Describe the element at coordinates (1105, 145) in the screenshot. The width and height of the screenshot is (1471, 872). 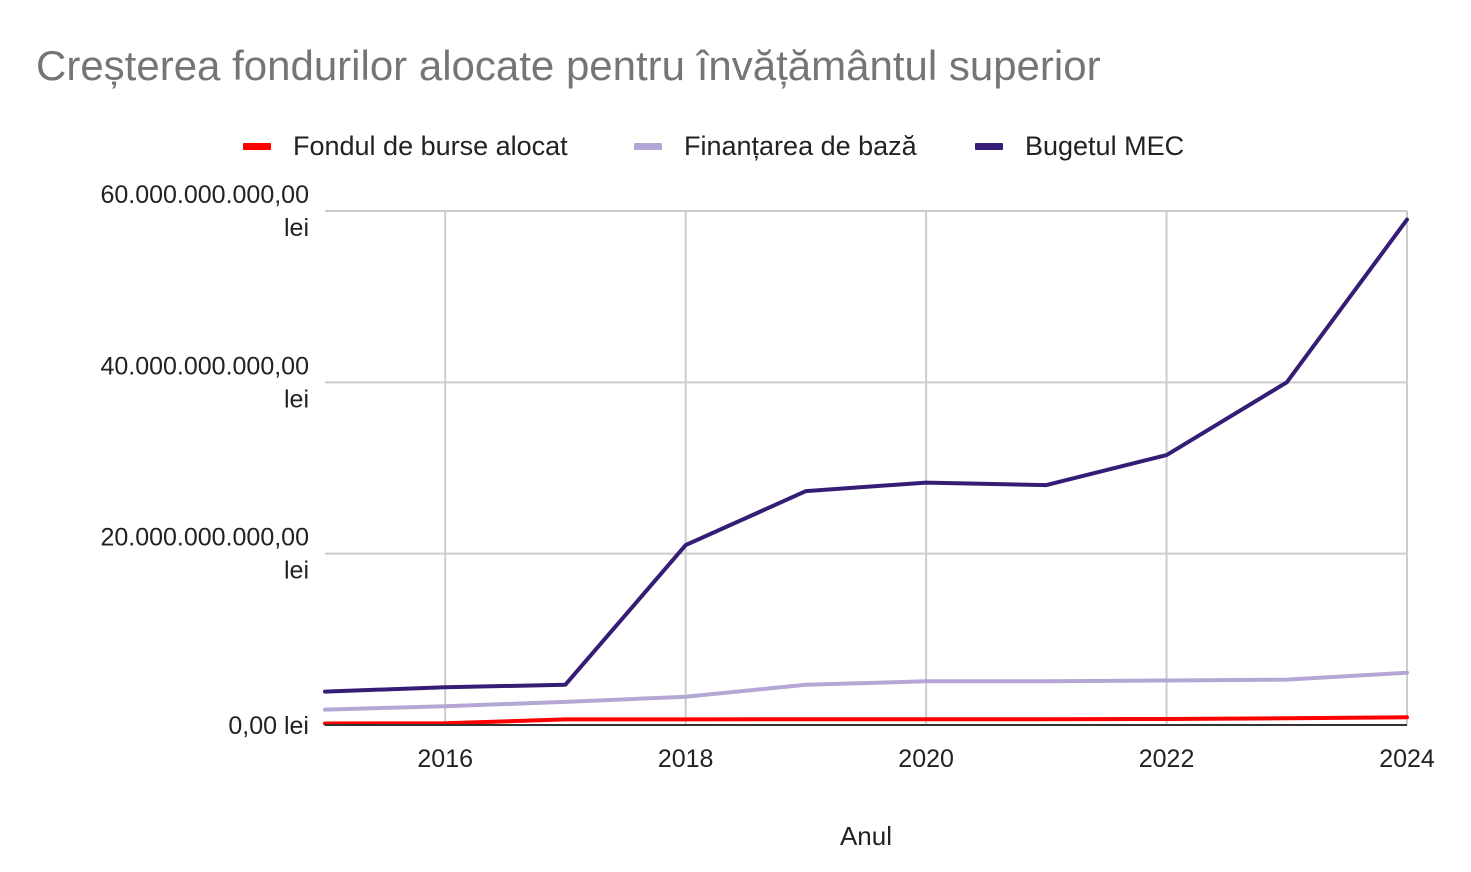
I see `legend-label-bugetul-mec: Bugetul MEC` at that location.